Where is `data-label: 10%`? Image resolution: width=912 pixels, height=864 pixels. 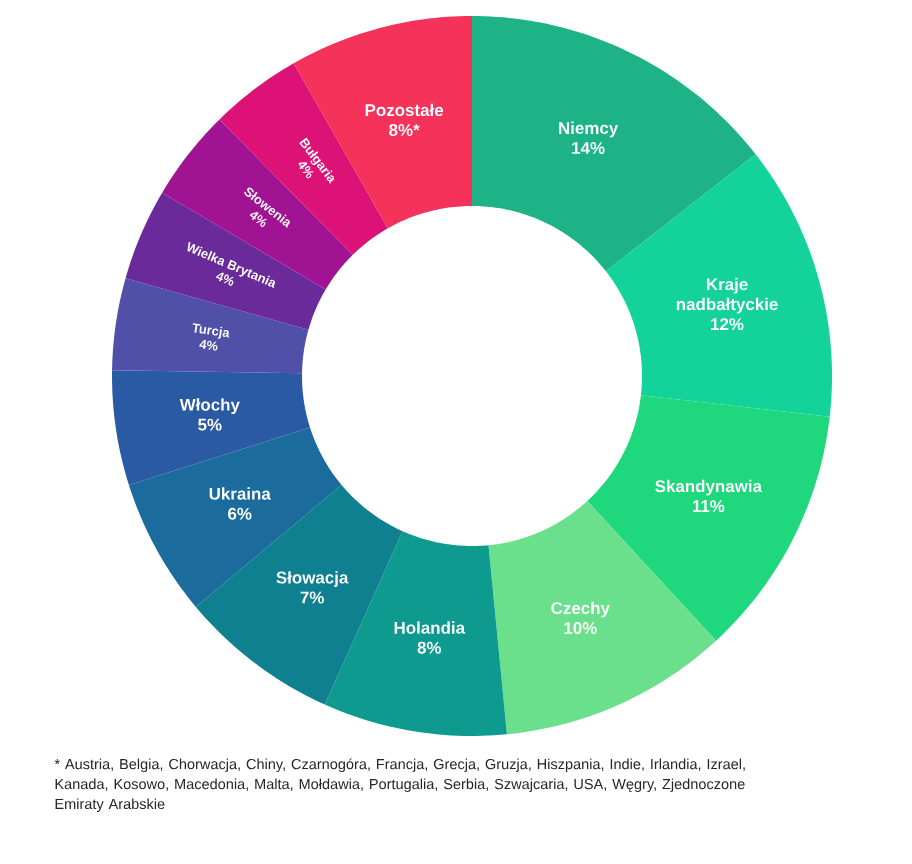 data-label: 10% is located at coordinates (580, 628).